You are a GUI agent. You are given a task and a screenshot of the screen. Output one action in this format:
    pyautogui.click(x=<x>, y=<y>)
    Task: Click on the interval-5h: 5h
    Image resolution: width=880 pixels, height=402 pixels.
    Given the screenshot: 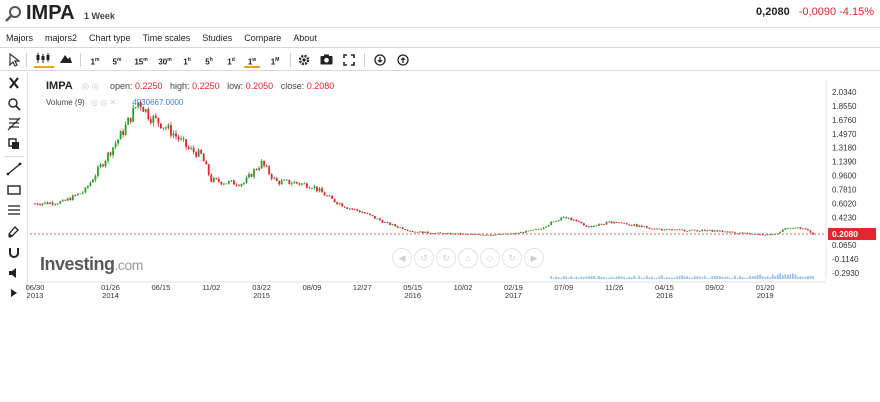 What is the action you would take?
    pyautogui.click(x=209, y=62)
    